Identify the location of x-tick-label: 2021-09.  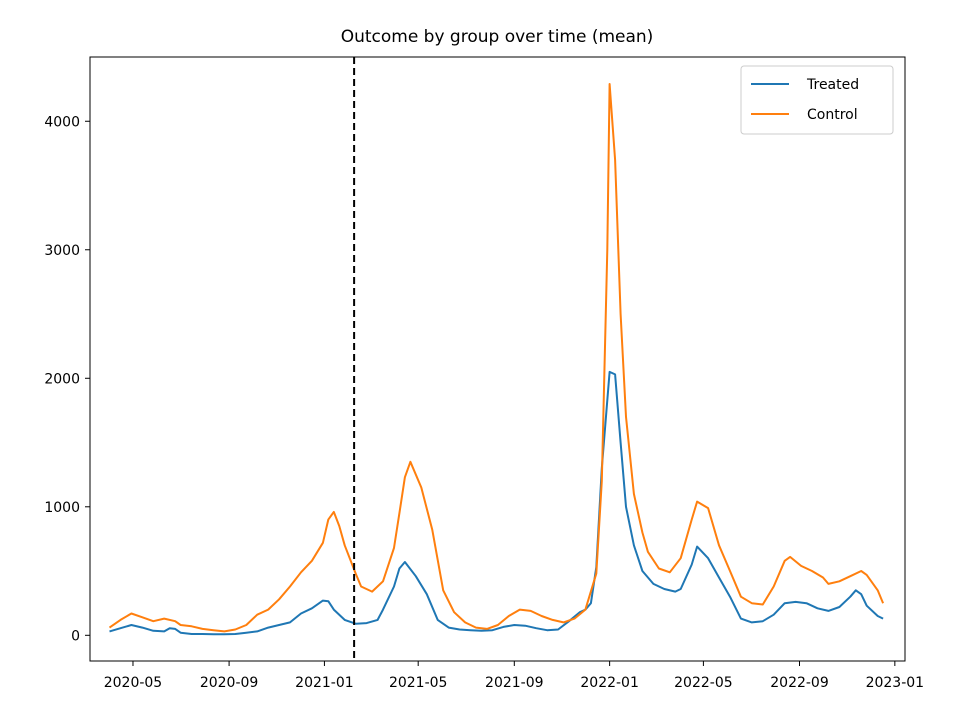
(514, 683).